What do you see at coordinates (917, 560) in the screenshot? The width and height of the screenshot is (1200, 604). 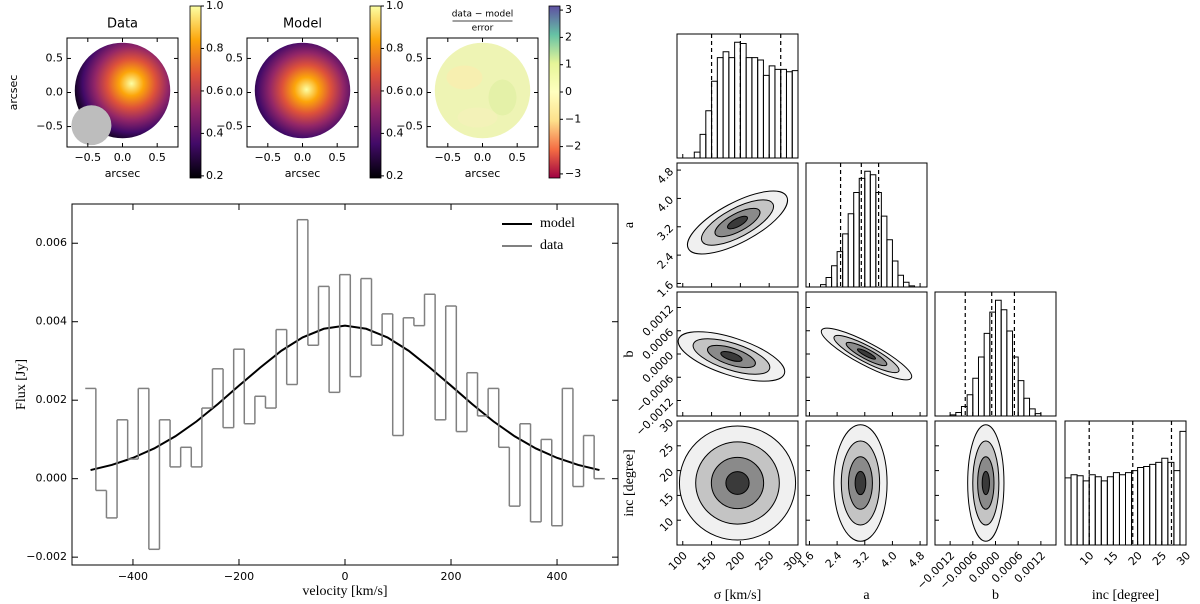 I see `x-tick-label: 4.8` at bounding box center [917, 560].